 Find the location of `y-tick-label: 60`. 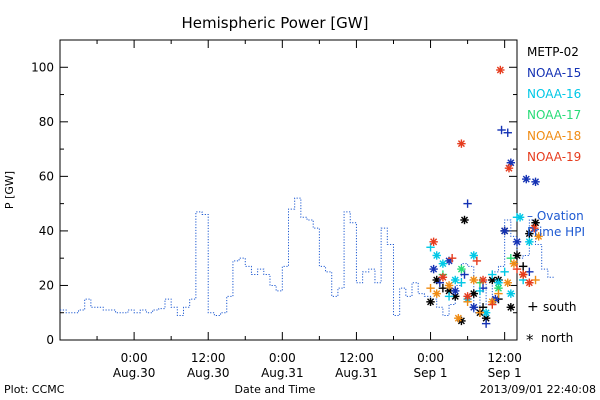

y-tick-label: 60 is located at coordinates (46, 176).